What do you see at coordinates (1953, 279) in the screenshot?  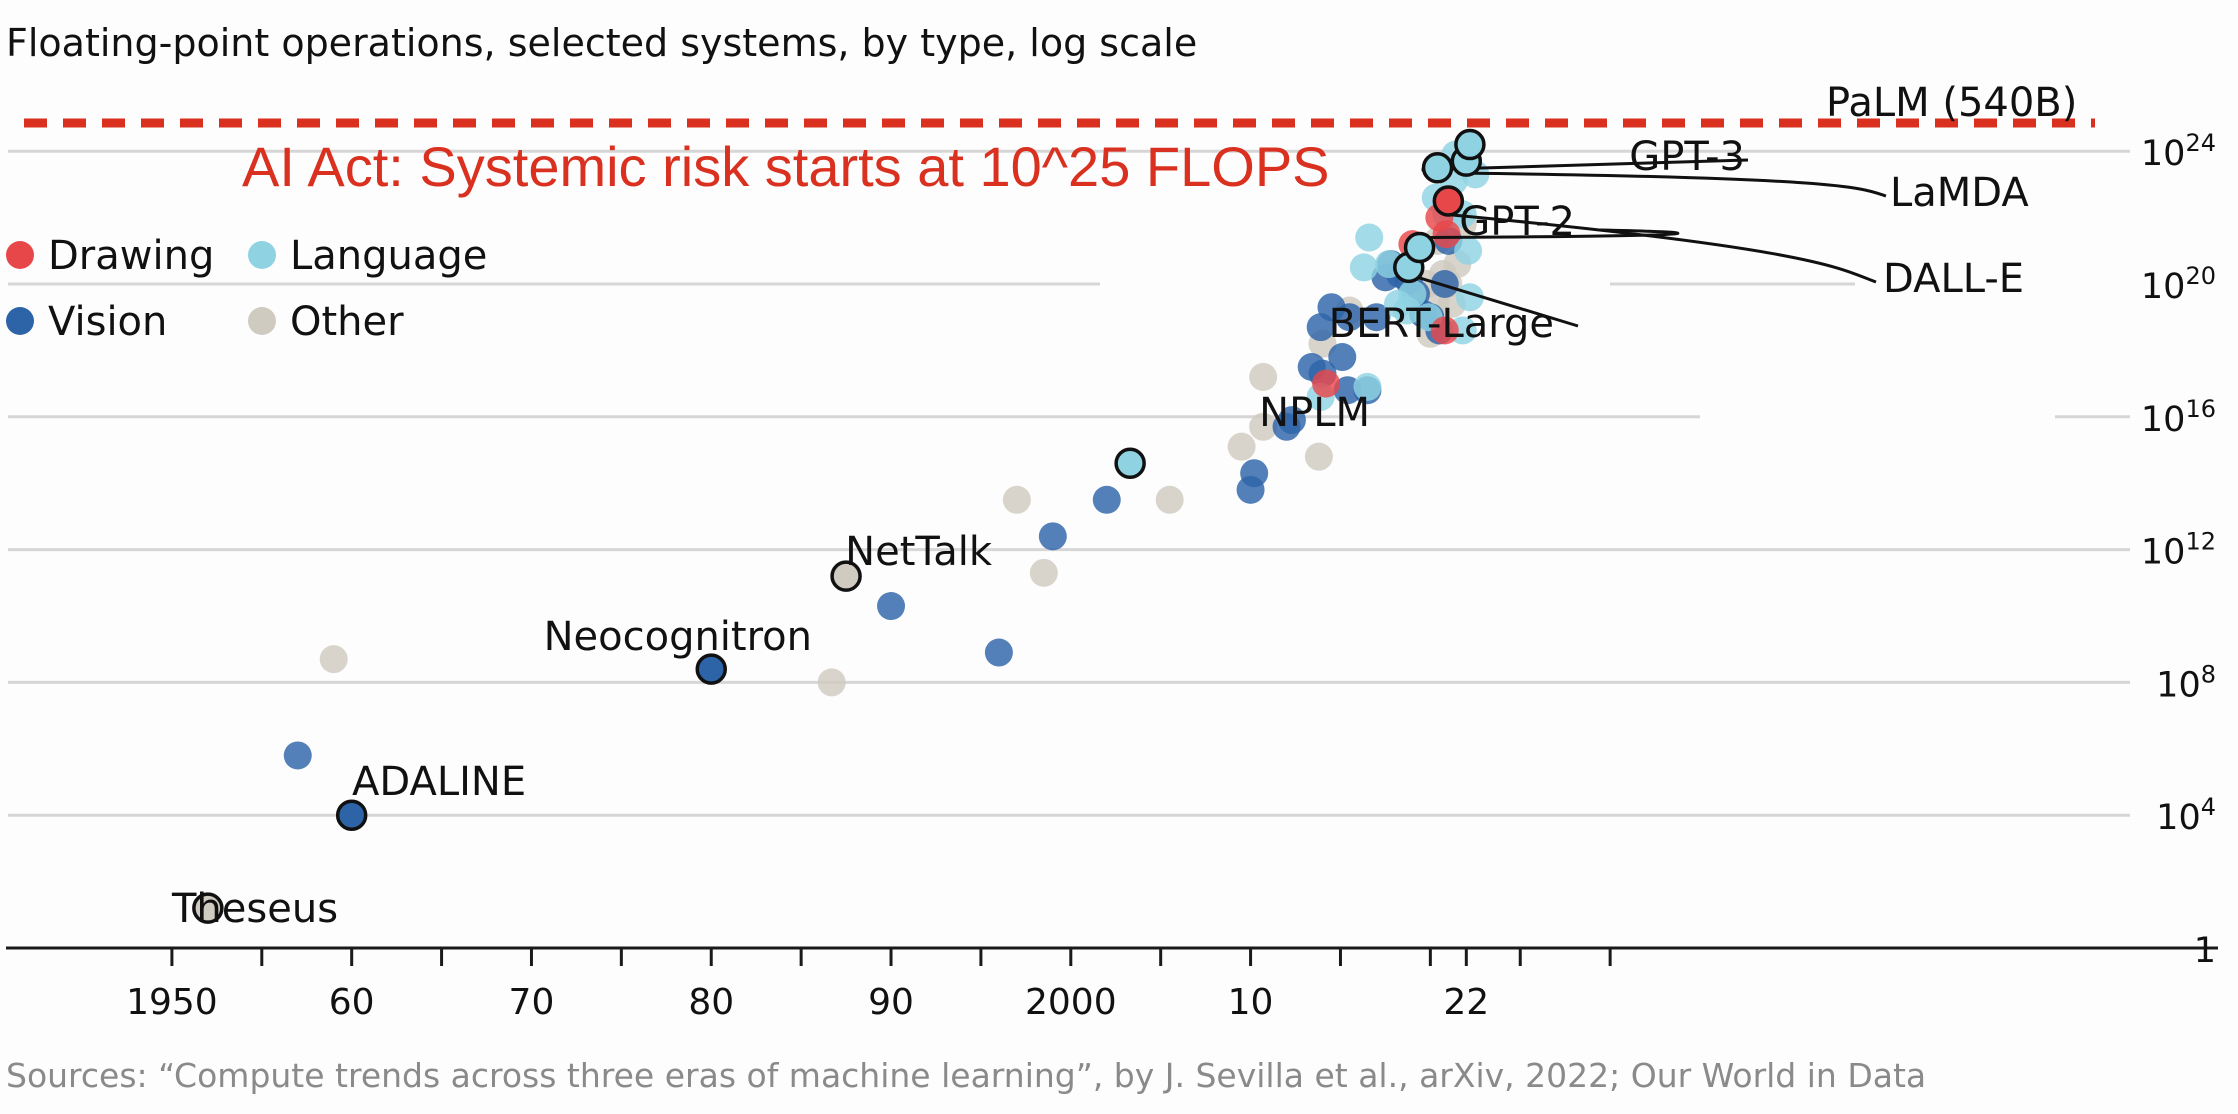 I see `annotation-label: DALL-E` at bounding box center [1953, 279].